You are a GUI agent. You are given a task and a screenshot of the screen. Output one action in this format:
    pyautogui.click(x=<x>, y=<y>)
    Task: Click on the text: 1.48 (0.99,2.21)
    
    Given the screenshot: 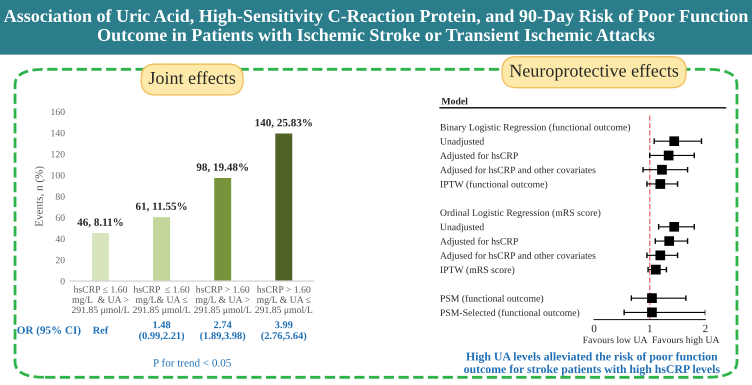 What is the action you would take?
    pyautogui.click(x=161, y=331)
    